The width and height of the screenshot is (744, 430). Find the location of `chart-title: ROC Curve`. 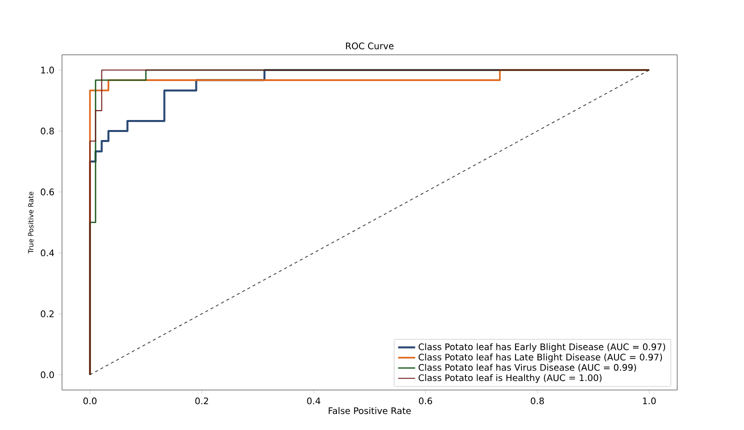

chart-title: ROC Curve is located at coordinates (370, 46).